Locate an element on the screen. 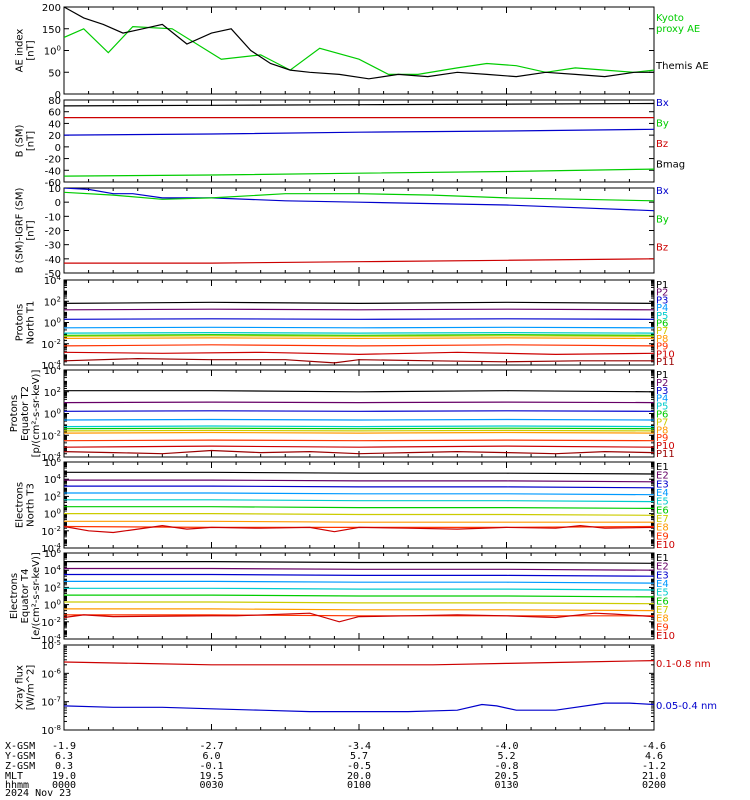 The width and height of the screenshot is (750, 800). series-e4 is located at coordinates (359, 582).